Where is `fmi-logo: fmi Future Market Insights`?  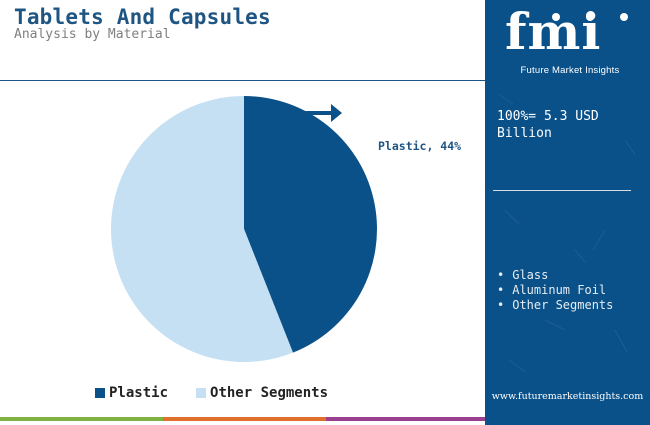
fmi-logo: fmi Future Market Insights is located at coordinates (570, 41).